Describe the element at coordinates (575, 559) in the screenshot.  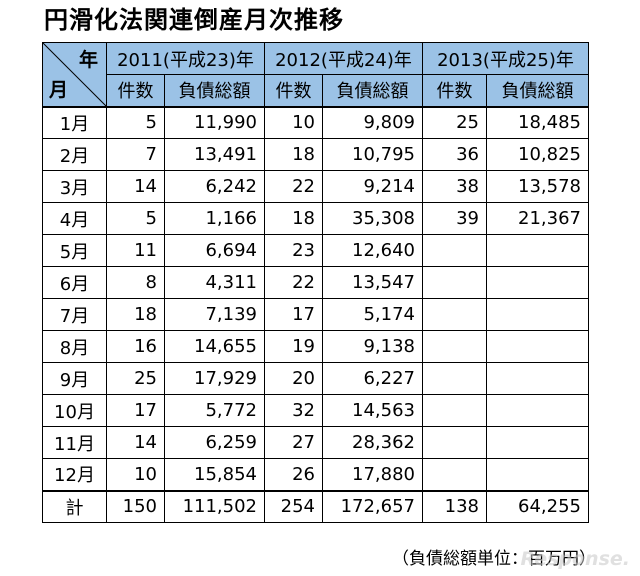
I see `watermark-logo: Response.` at that location.